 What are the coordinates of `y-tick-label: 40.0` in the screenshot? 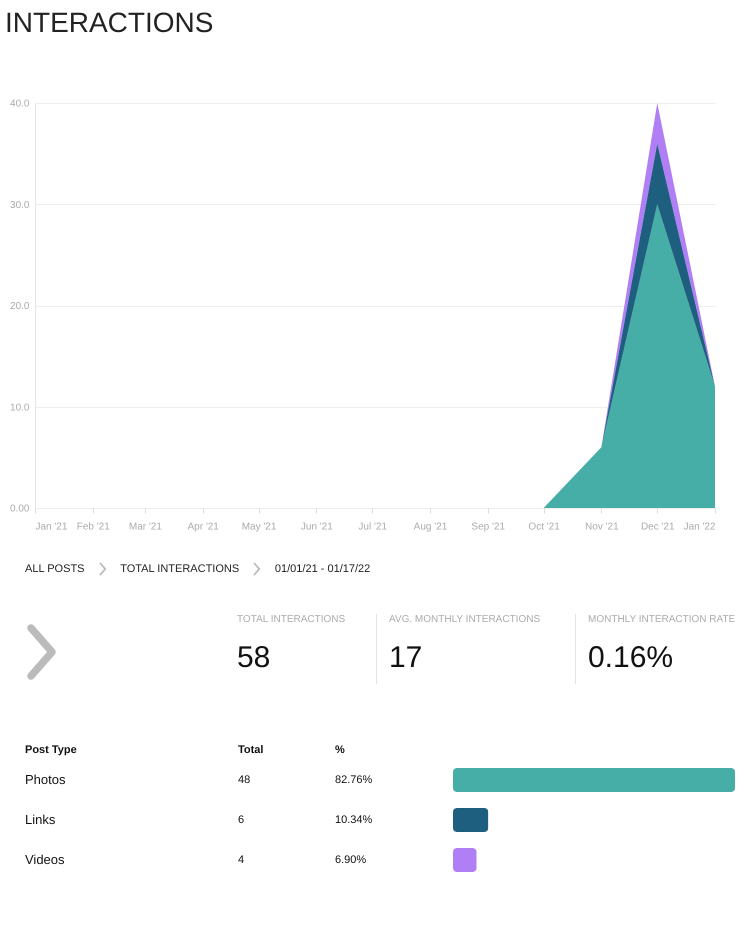 It's located at (20, 104).